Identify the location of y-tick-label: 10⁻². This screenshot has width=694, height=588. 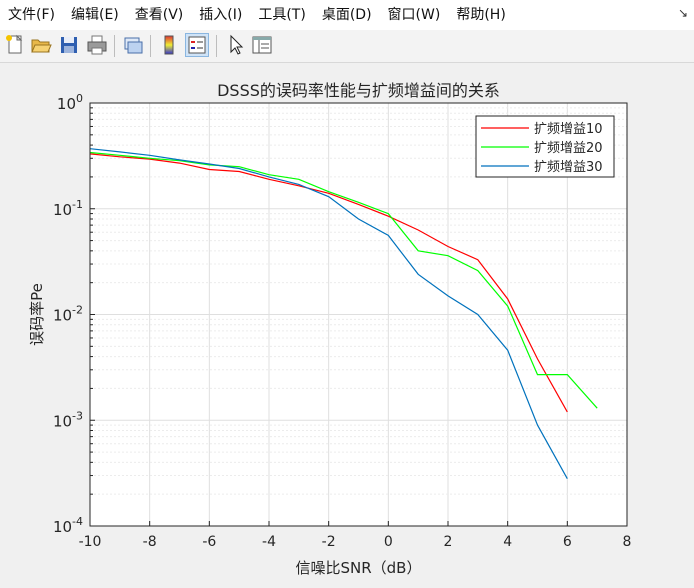
(68, 314).